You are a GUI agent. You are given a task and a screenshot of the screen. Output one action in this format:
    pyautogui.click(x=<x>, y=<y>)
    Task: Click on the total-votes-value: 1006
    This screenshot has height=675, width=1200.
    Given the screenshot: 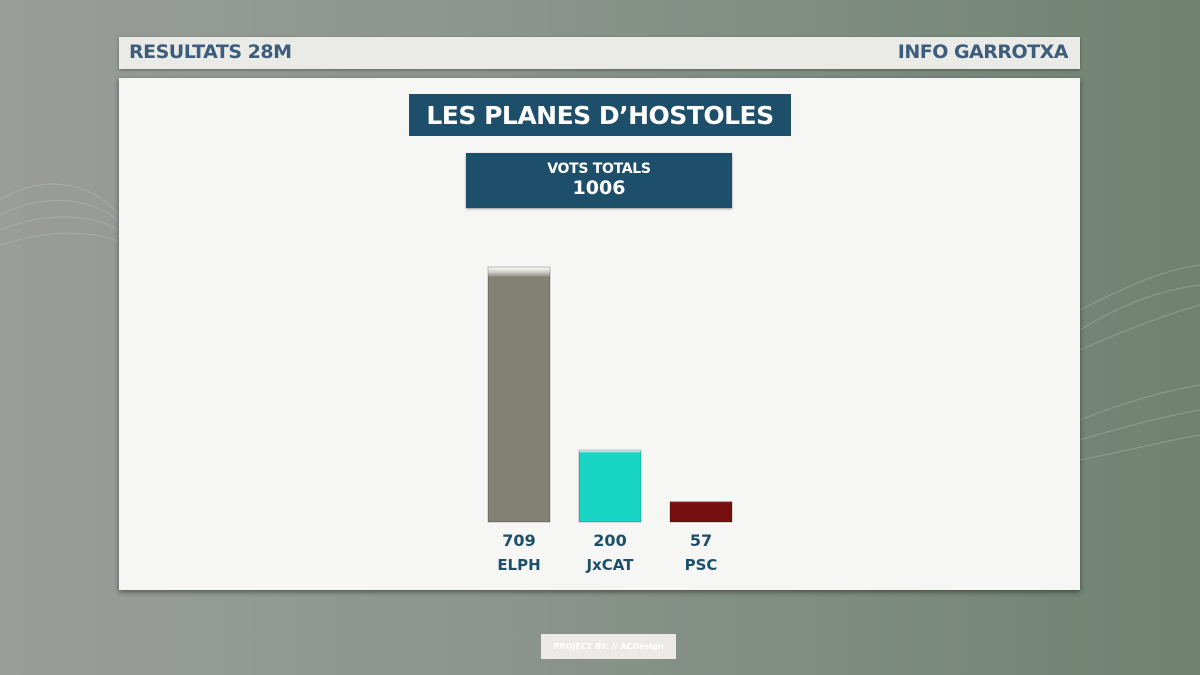 What is the action you would take?
    pyautogui.click(x=599, y=188)
    